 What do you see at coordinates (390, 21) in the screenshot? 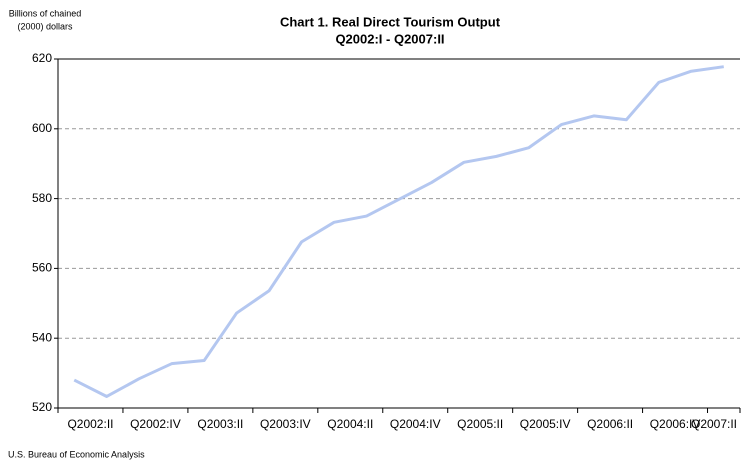
I see `chart-title: Chart 1. Real Direct Tourism Output` at bounding box center [390, 21].